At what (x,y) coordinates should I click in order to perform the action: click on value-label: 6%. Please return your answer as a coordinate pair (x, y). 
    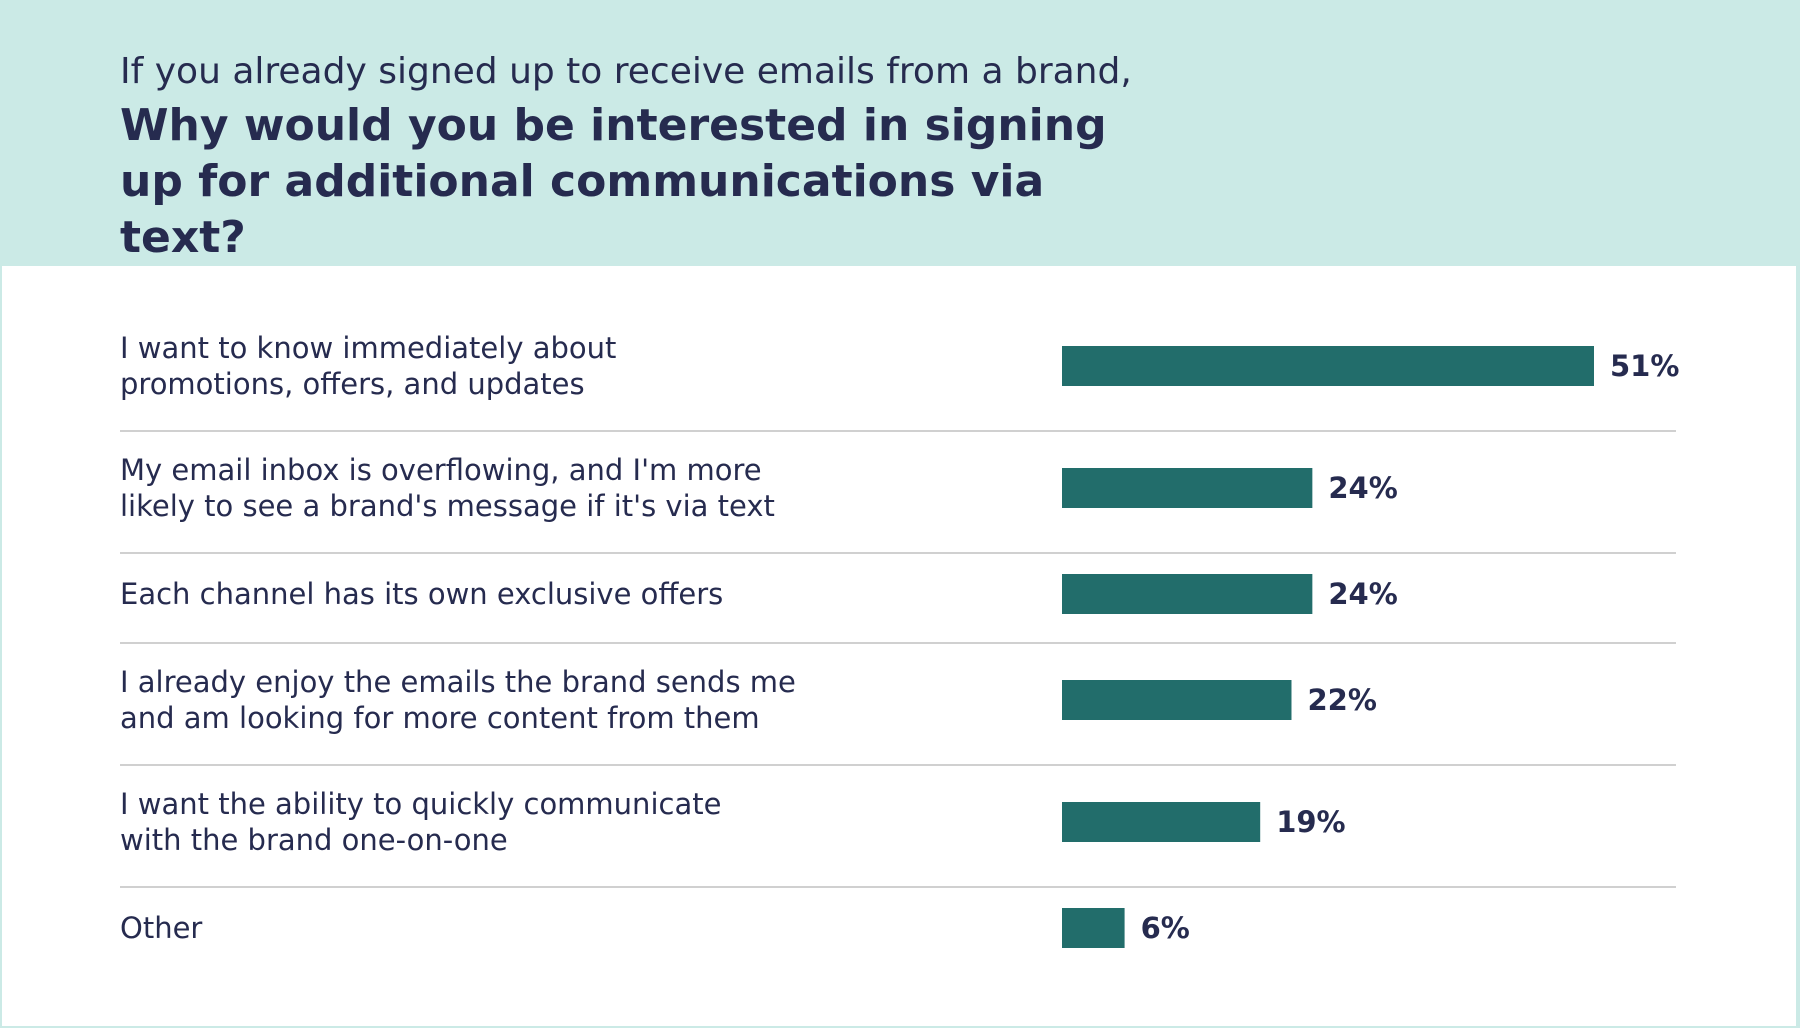
    Looking at the image, I should click on (1165, 928).